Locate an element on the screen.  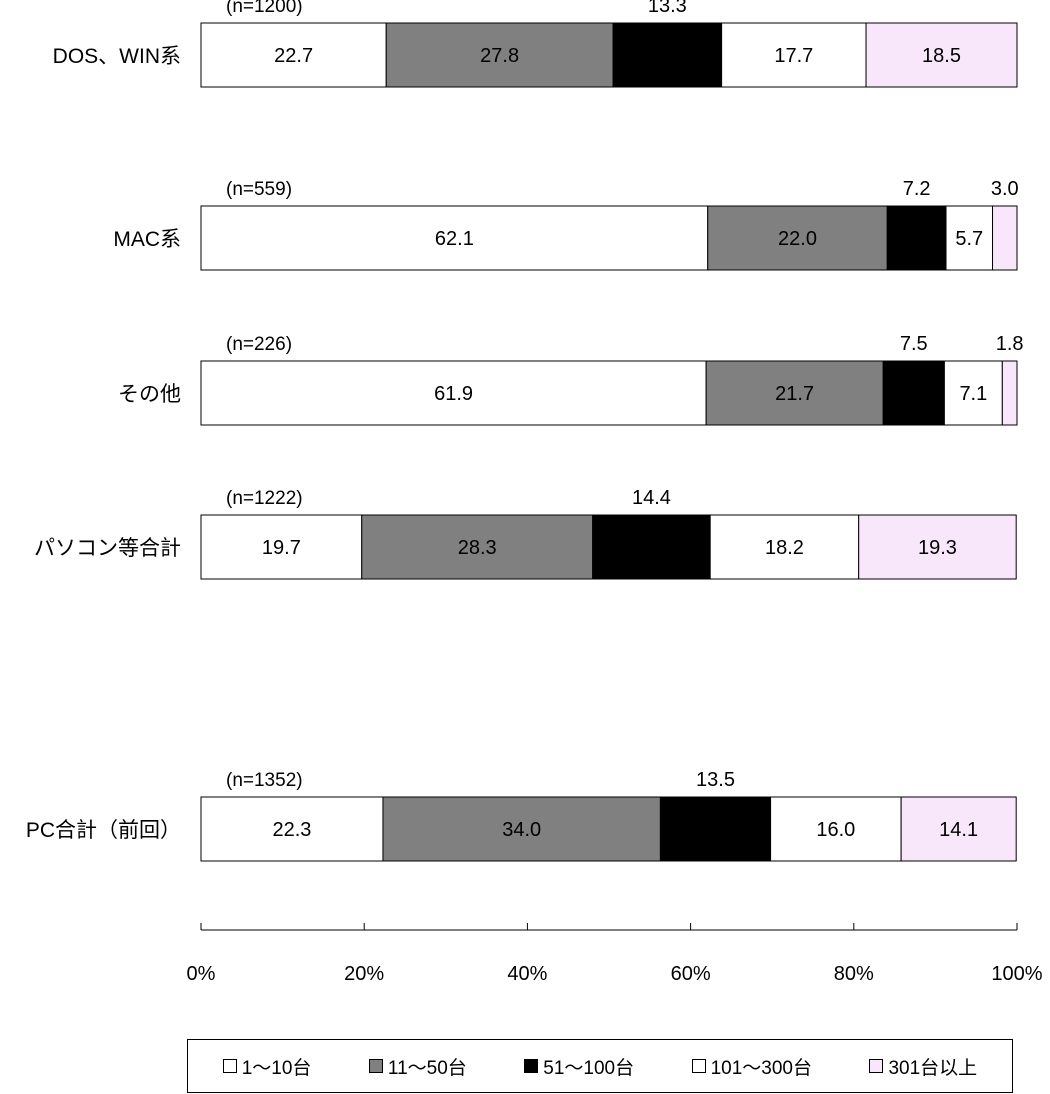
category-label: MAC系 is located at coordinates (147, 239).